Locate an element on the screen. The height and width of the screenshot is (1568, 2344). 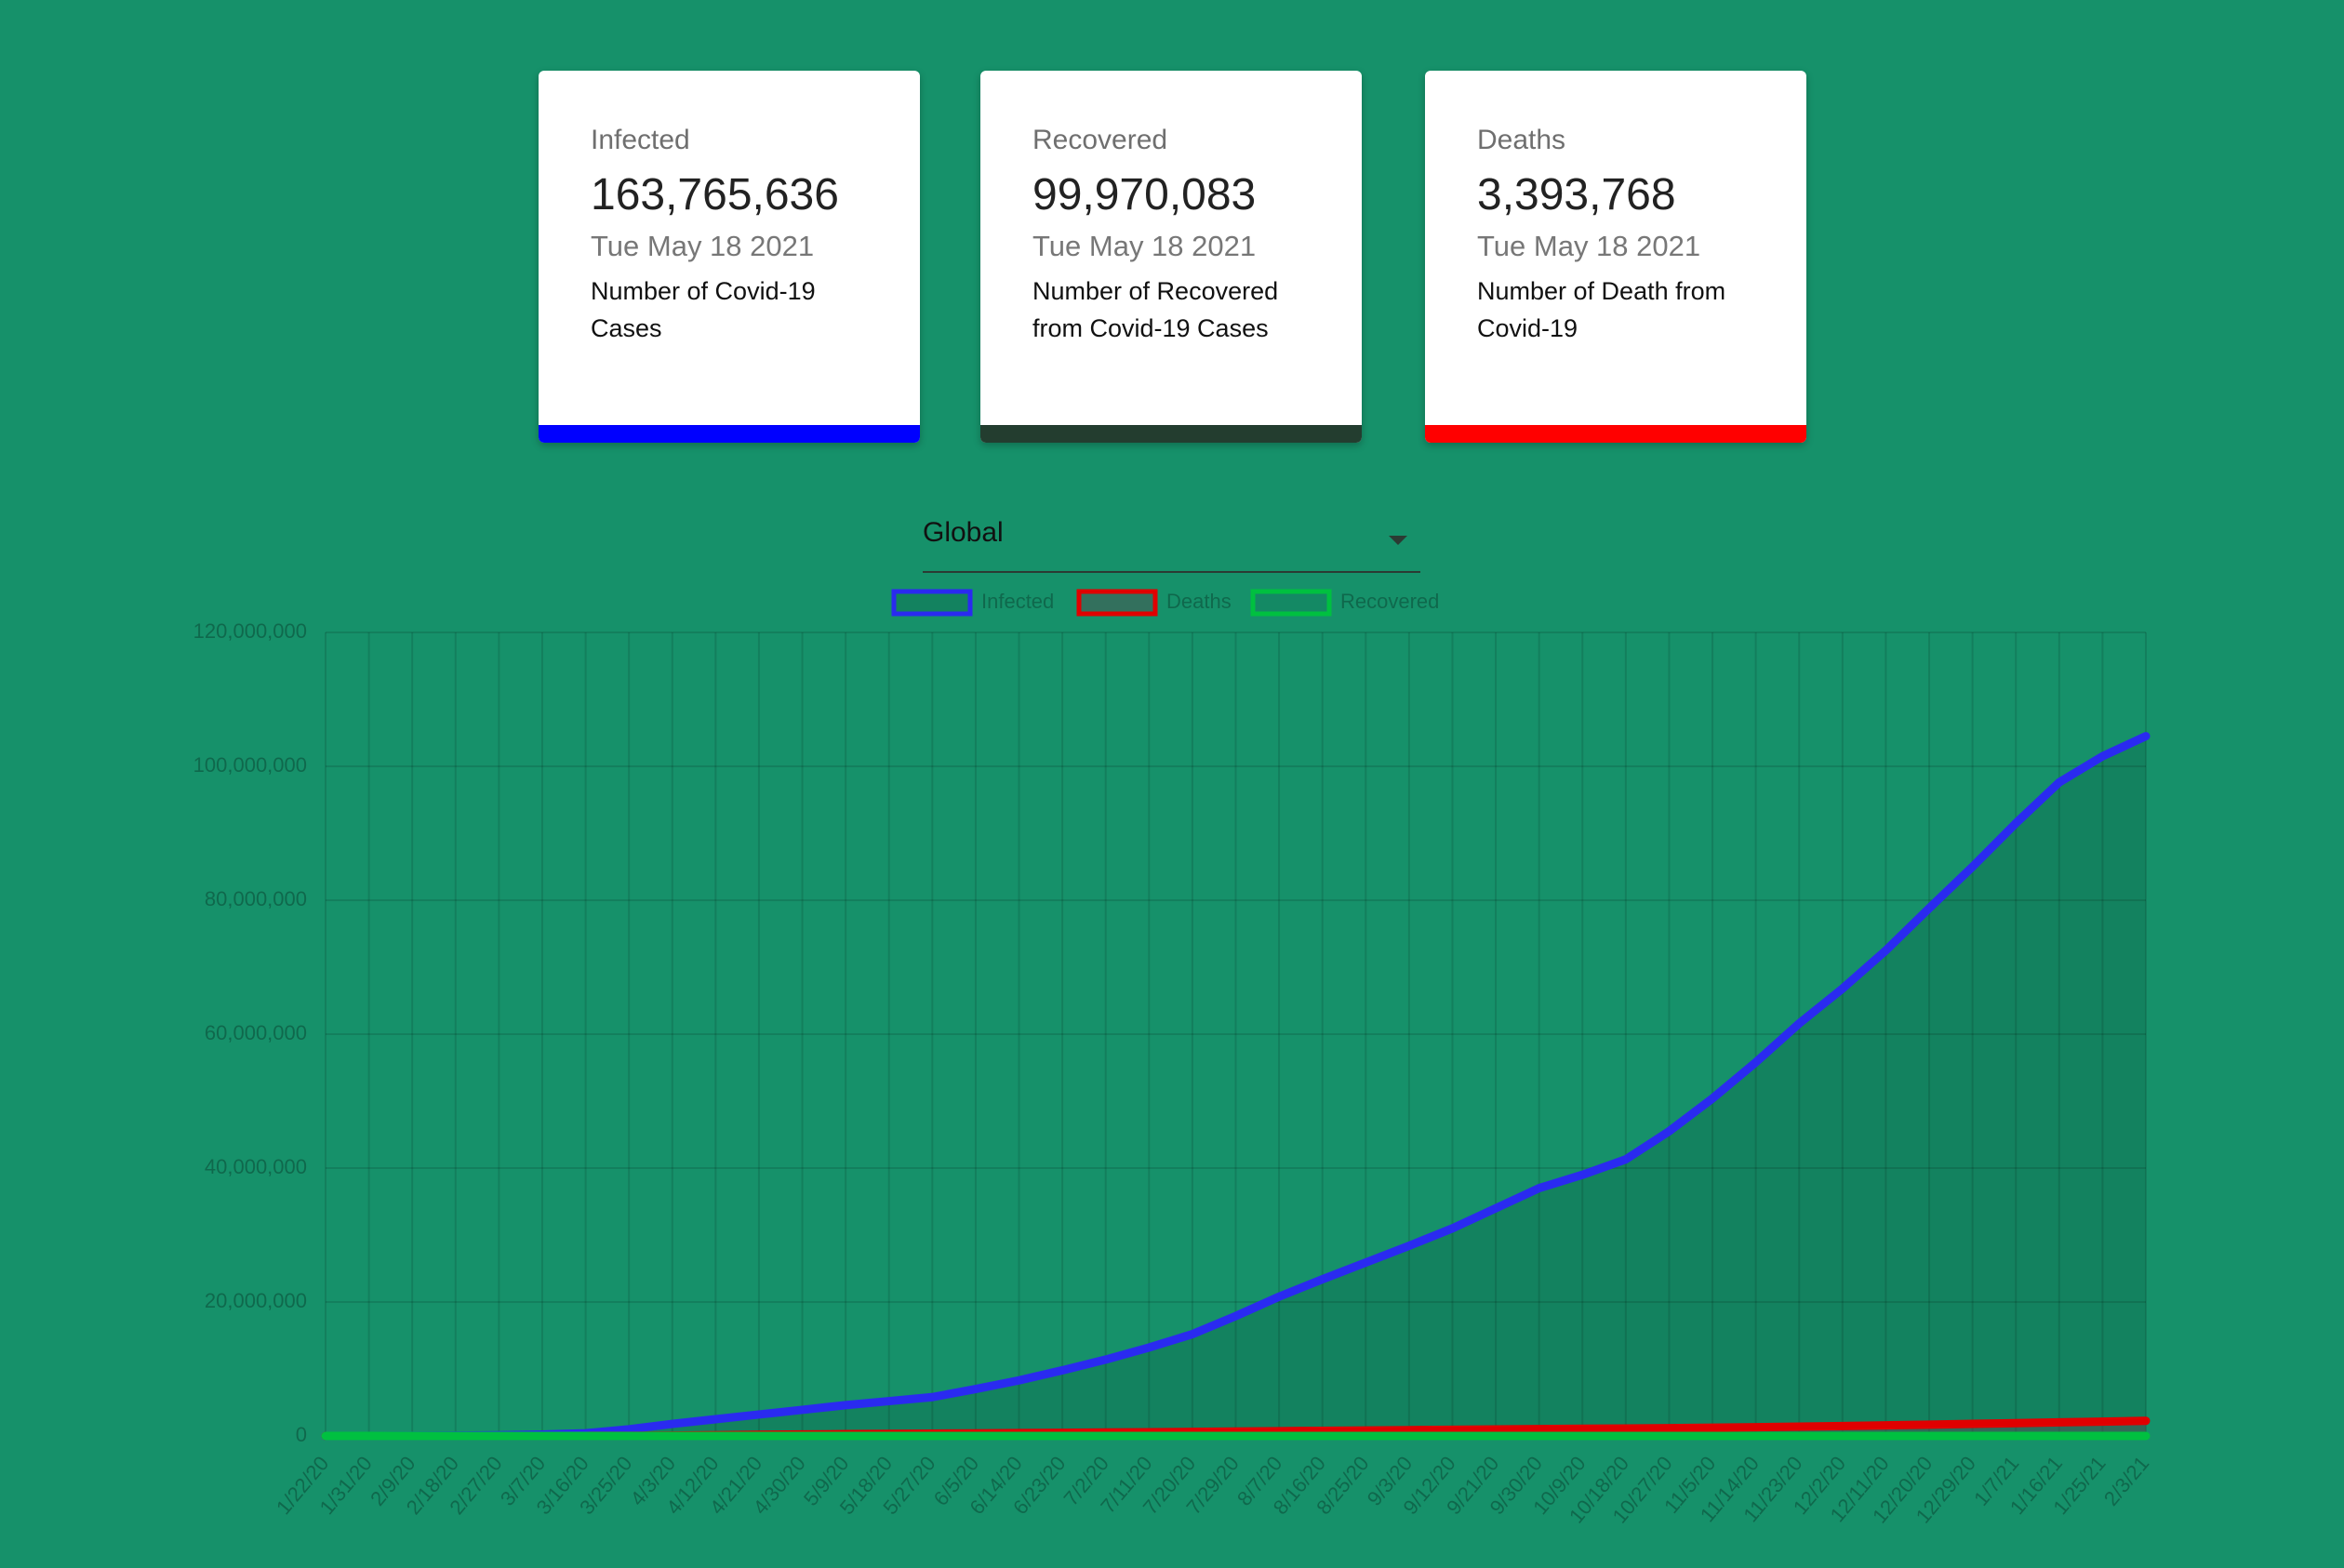
card-title: Deaths is located at coordinates (1521, 140).